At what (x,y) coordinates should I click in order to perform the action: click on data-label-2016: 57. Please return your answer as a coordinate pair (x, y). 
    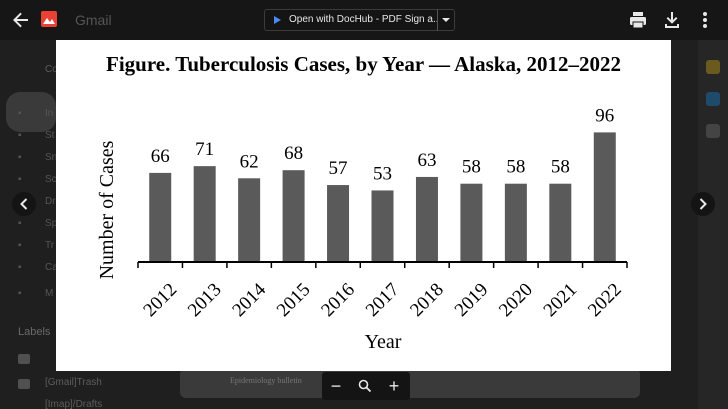
    Looking at the image, I should click on (338, 168).